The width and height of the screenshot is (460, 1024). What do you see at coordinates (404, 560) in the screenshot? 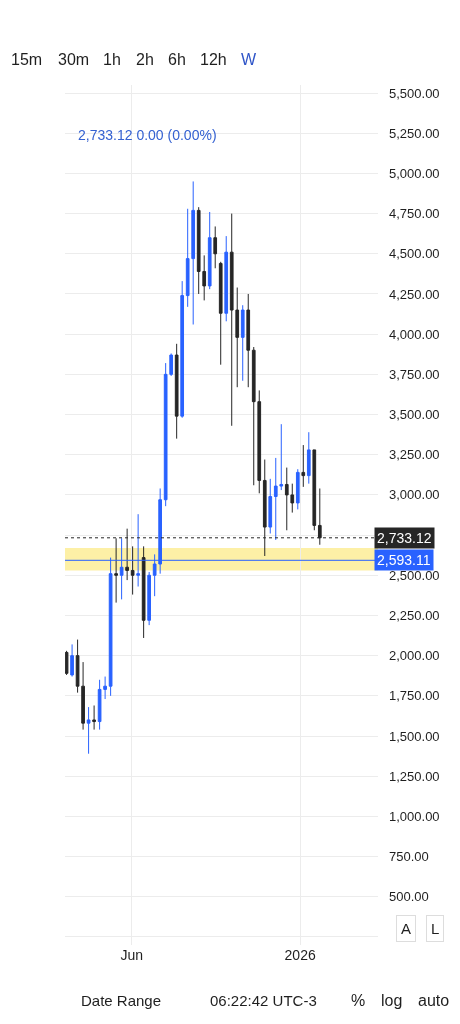
I see `ref-line-label: 2,593.11` at bounding box center [404, 560].